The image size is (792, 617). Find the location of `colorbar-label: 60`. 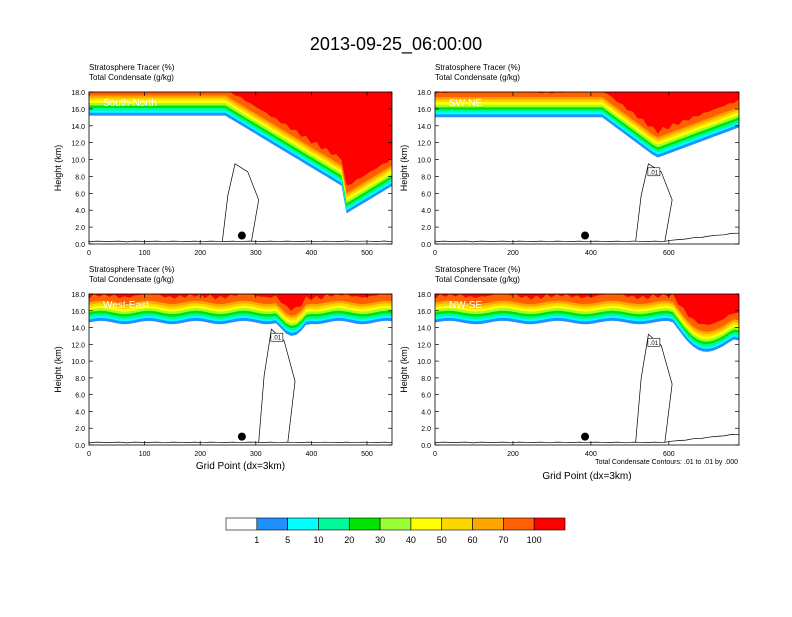

colorbar-label: 60 is located at coordinates (473, 540).